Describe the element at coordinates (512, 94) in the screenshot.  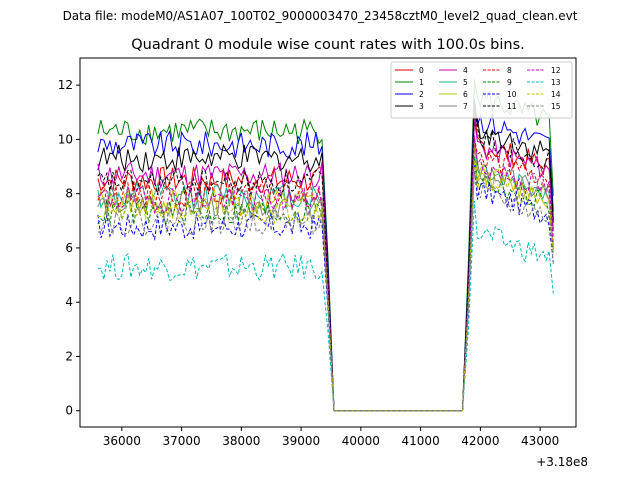
I see `legend-label-10: 10` at that location.